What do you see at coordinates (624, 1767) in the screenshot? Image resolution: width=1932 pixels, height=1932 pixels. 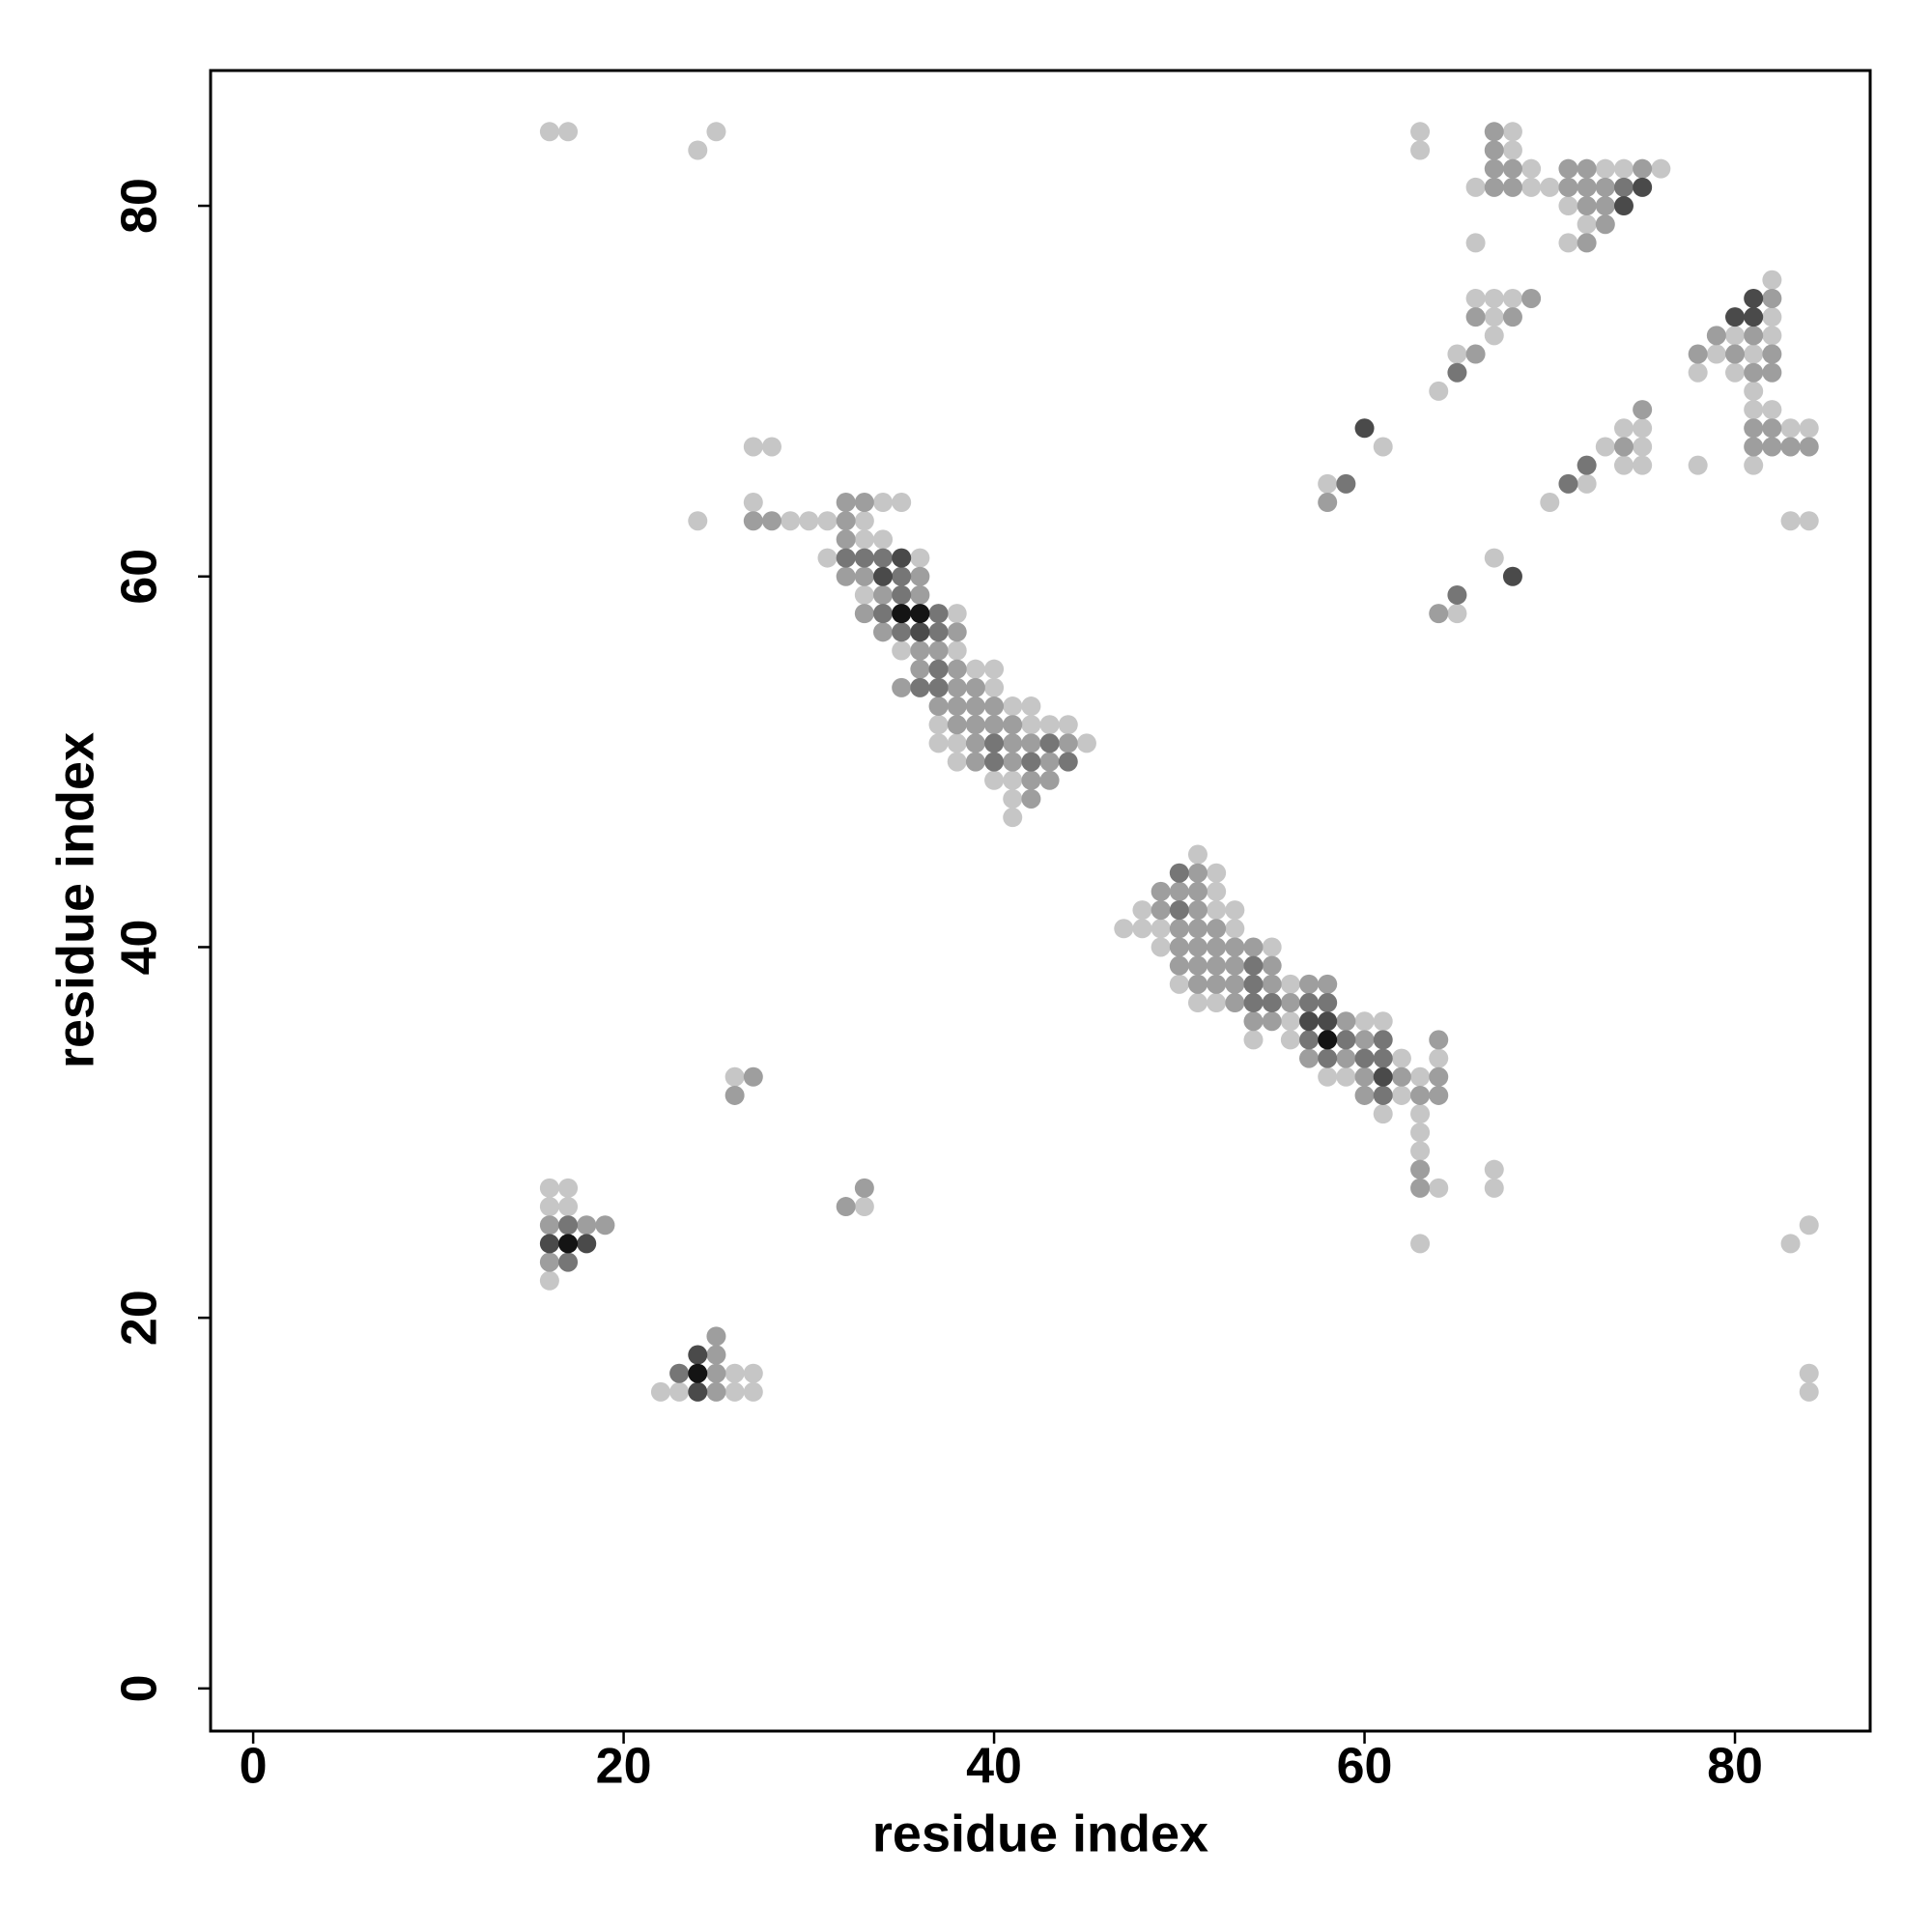 I see `x-tick-label: 20` at bounding box center [624, 1767].